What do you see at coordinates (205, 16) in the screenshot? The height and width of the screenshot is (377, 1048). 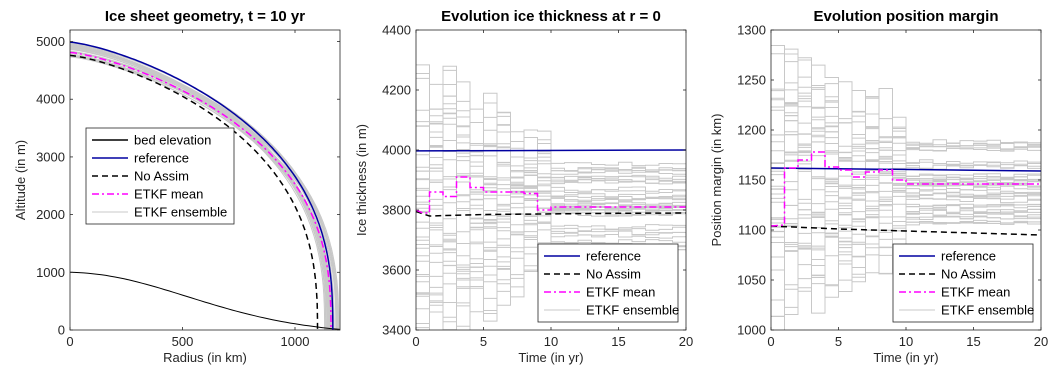 I see `chart-title: Ice sheet geometry, t = 10 yr` at bounding box center [205, 16].